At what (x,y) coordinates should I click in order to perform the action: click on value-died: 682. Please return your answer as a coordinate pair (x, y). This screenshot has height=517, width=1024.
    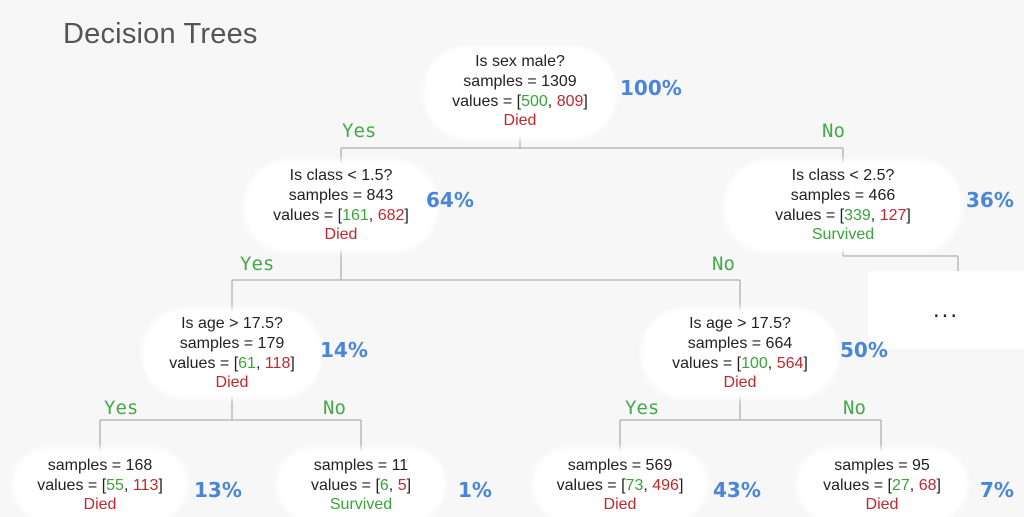
    Looking at the image, I should click on (391, 215).